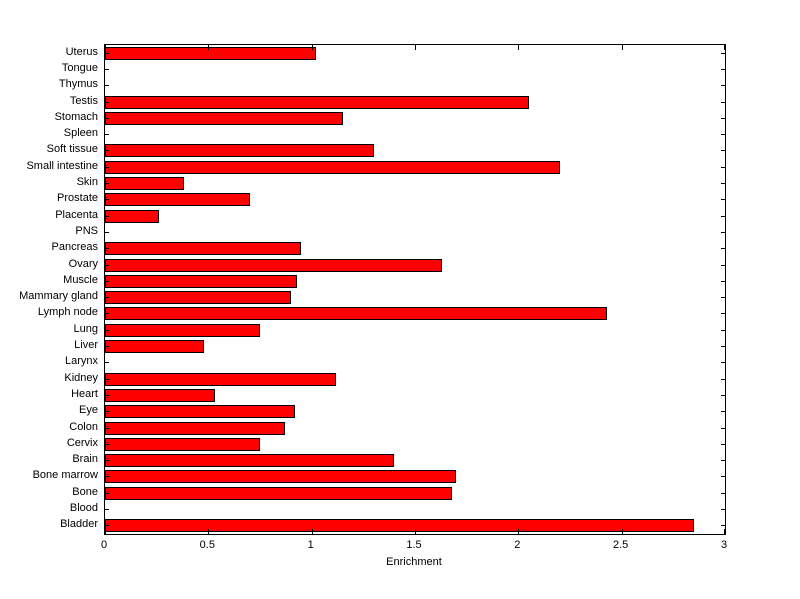  Describe the element at coordinates (414, 545) in the screenshot. I see `x-tick-label: 1.5` at that location.